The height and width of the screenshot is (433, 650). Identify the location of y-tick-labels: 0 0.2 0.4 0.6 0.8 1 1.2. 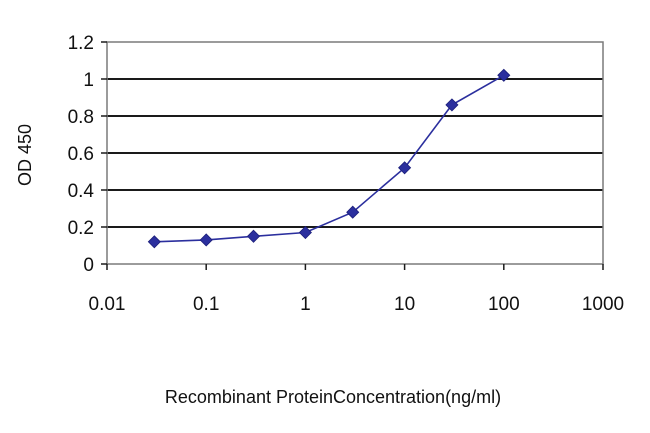
(81, 154).